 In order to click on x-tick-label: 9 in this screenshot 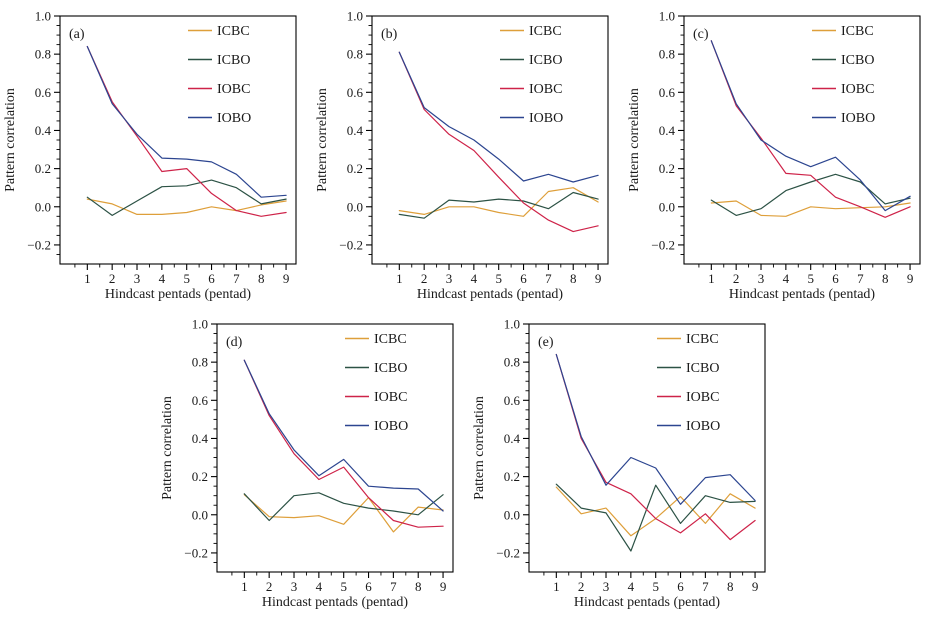, I will do `click(598, 278)`.